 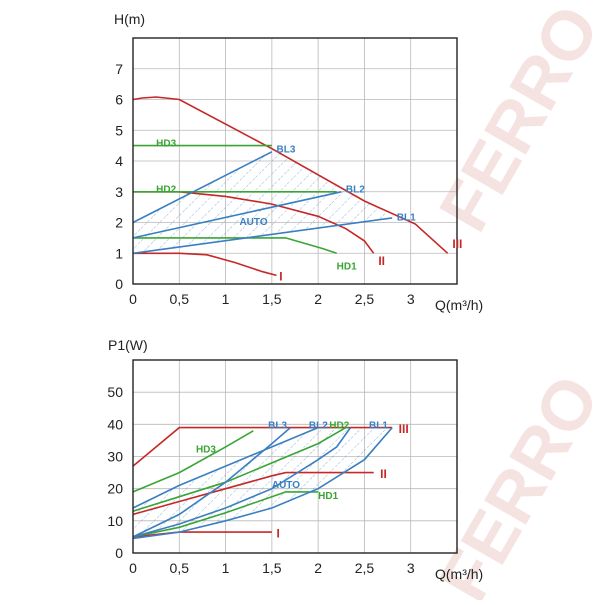 I want to click on y-tick-label: 5, so click(x=119, y=130).